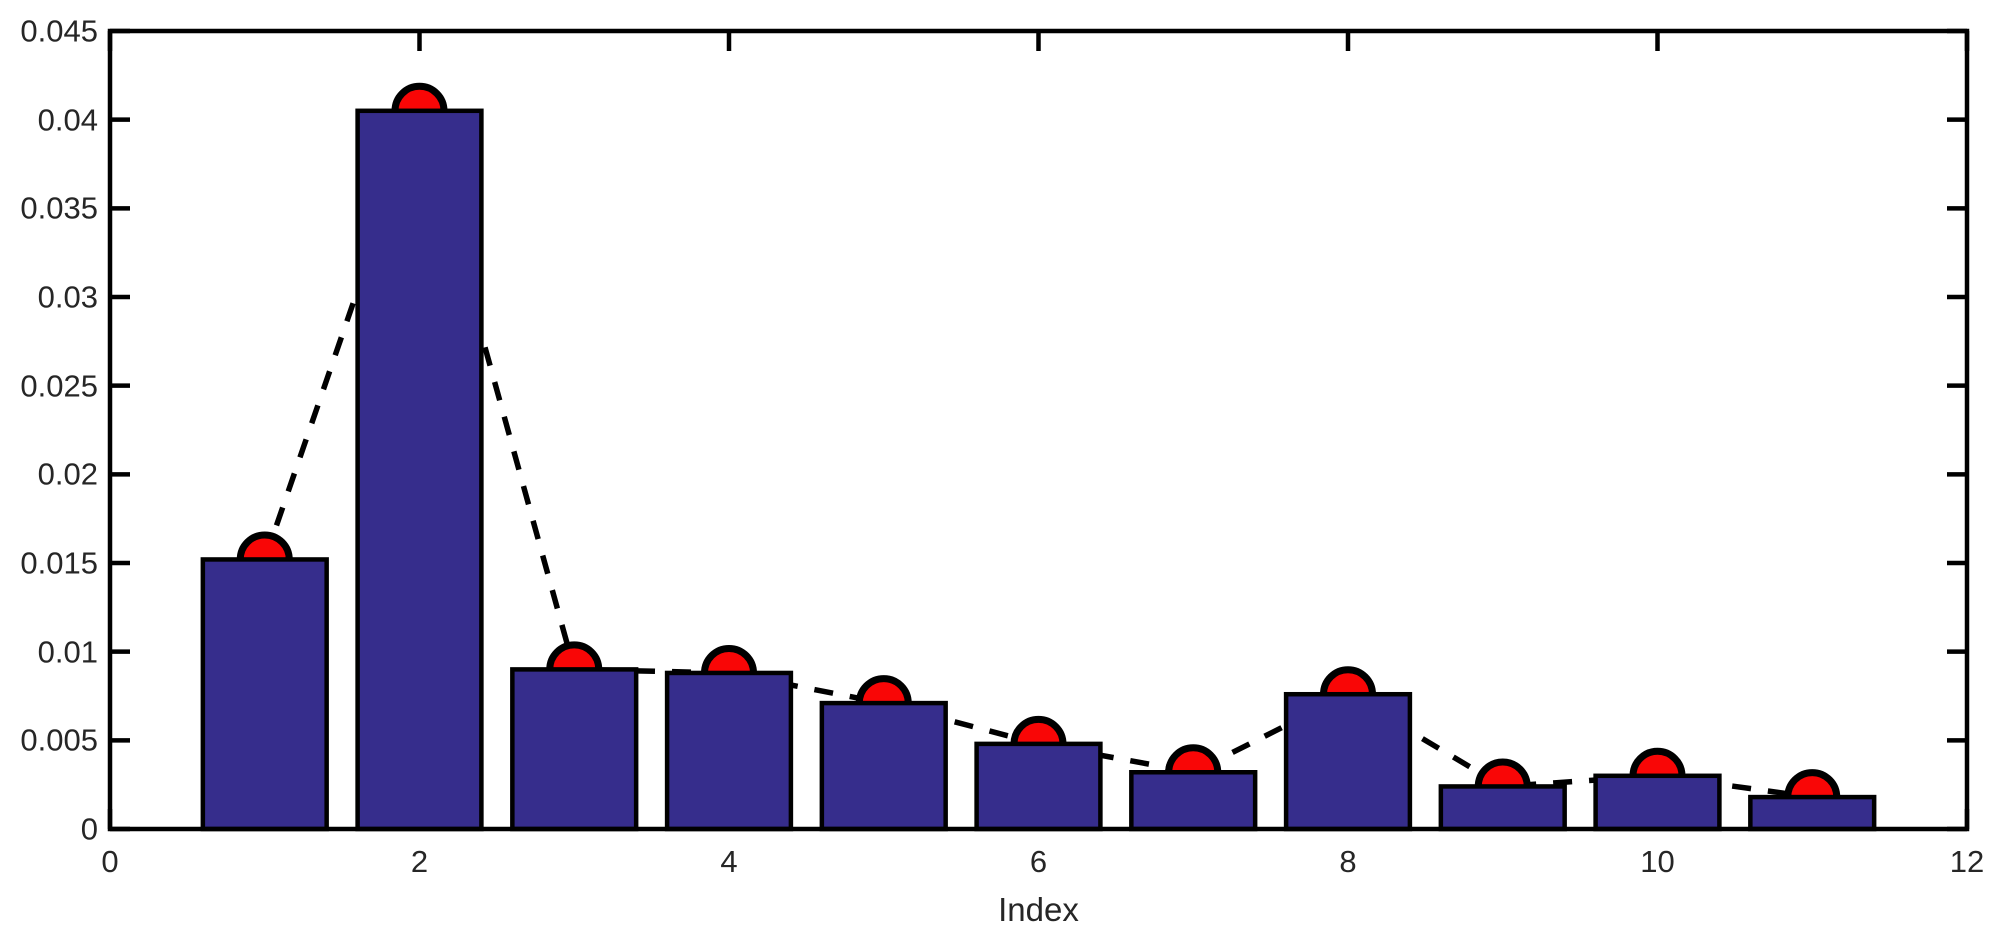 This screenshot has height=948, width=1999. What do you see at coordinates (67, 474) in the screenshot?
I see `y-tick-label: 0.02` at bounding box center [67, 474].